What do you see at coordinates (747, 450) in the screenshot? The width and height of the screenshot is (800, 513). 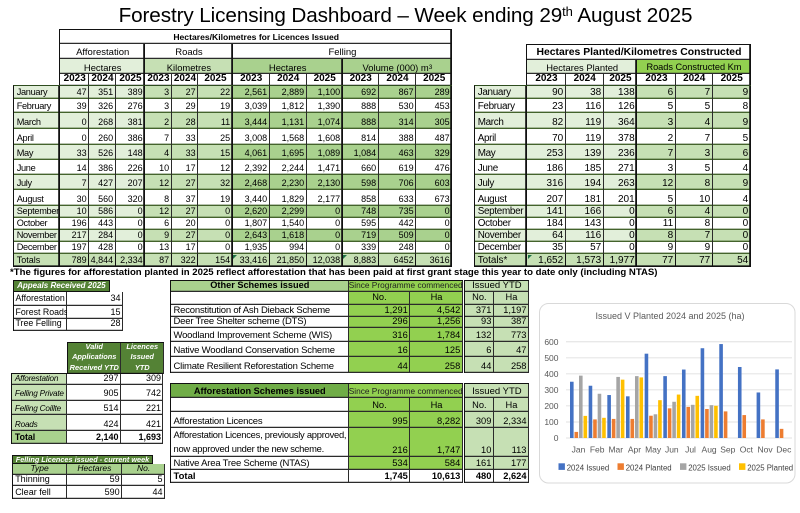 I see `svg-text: Oct` at bounding box center [747, 450].